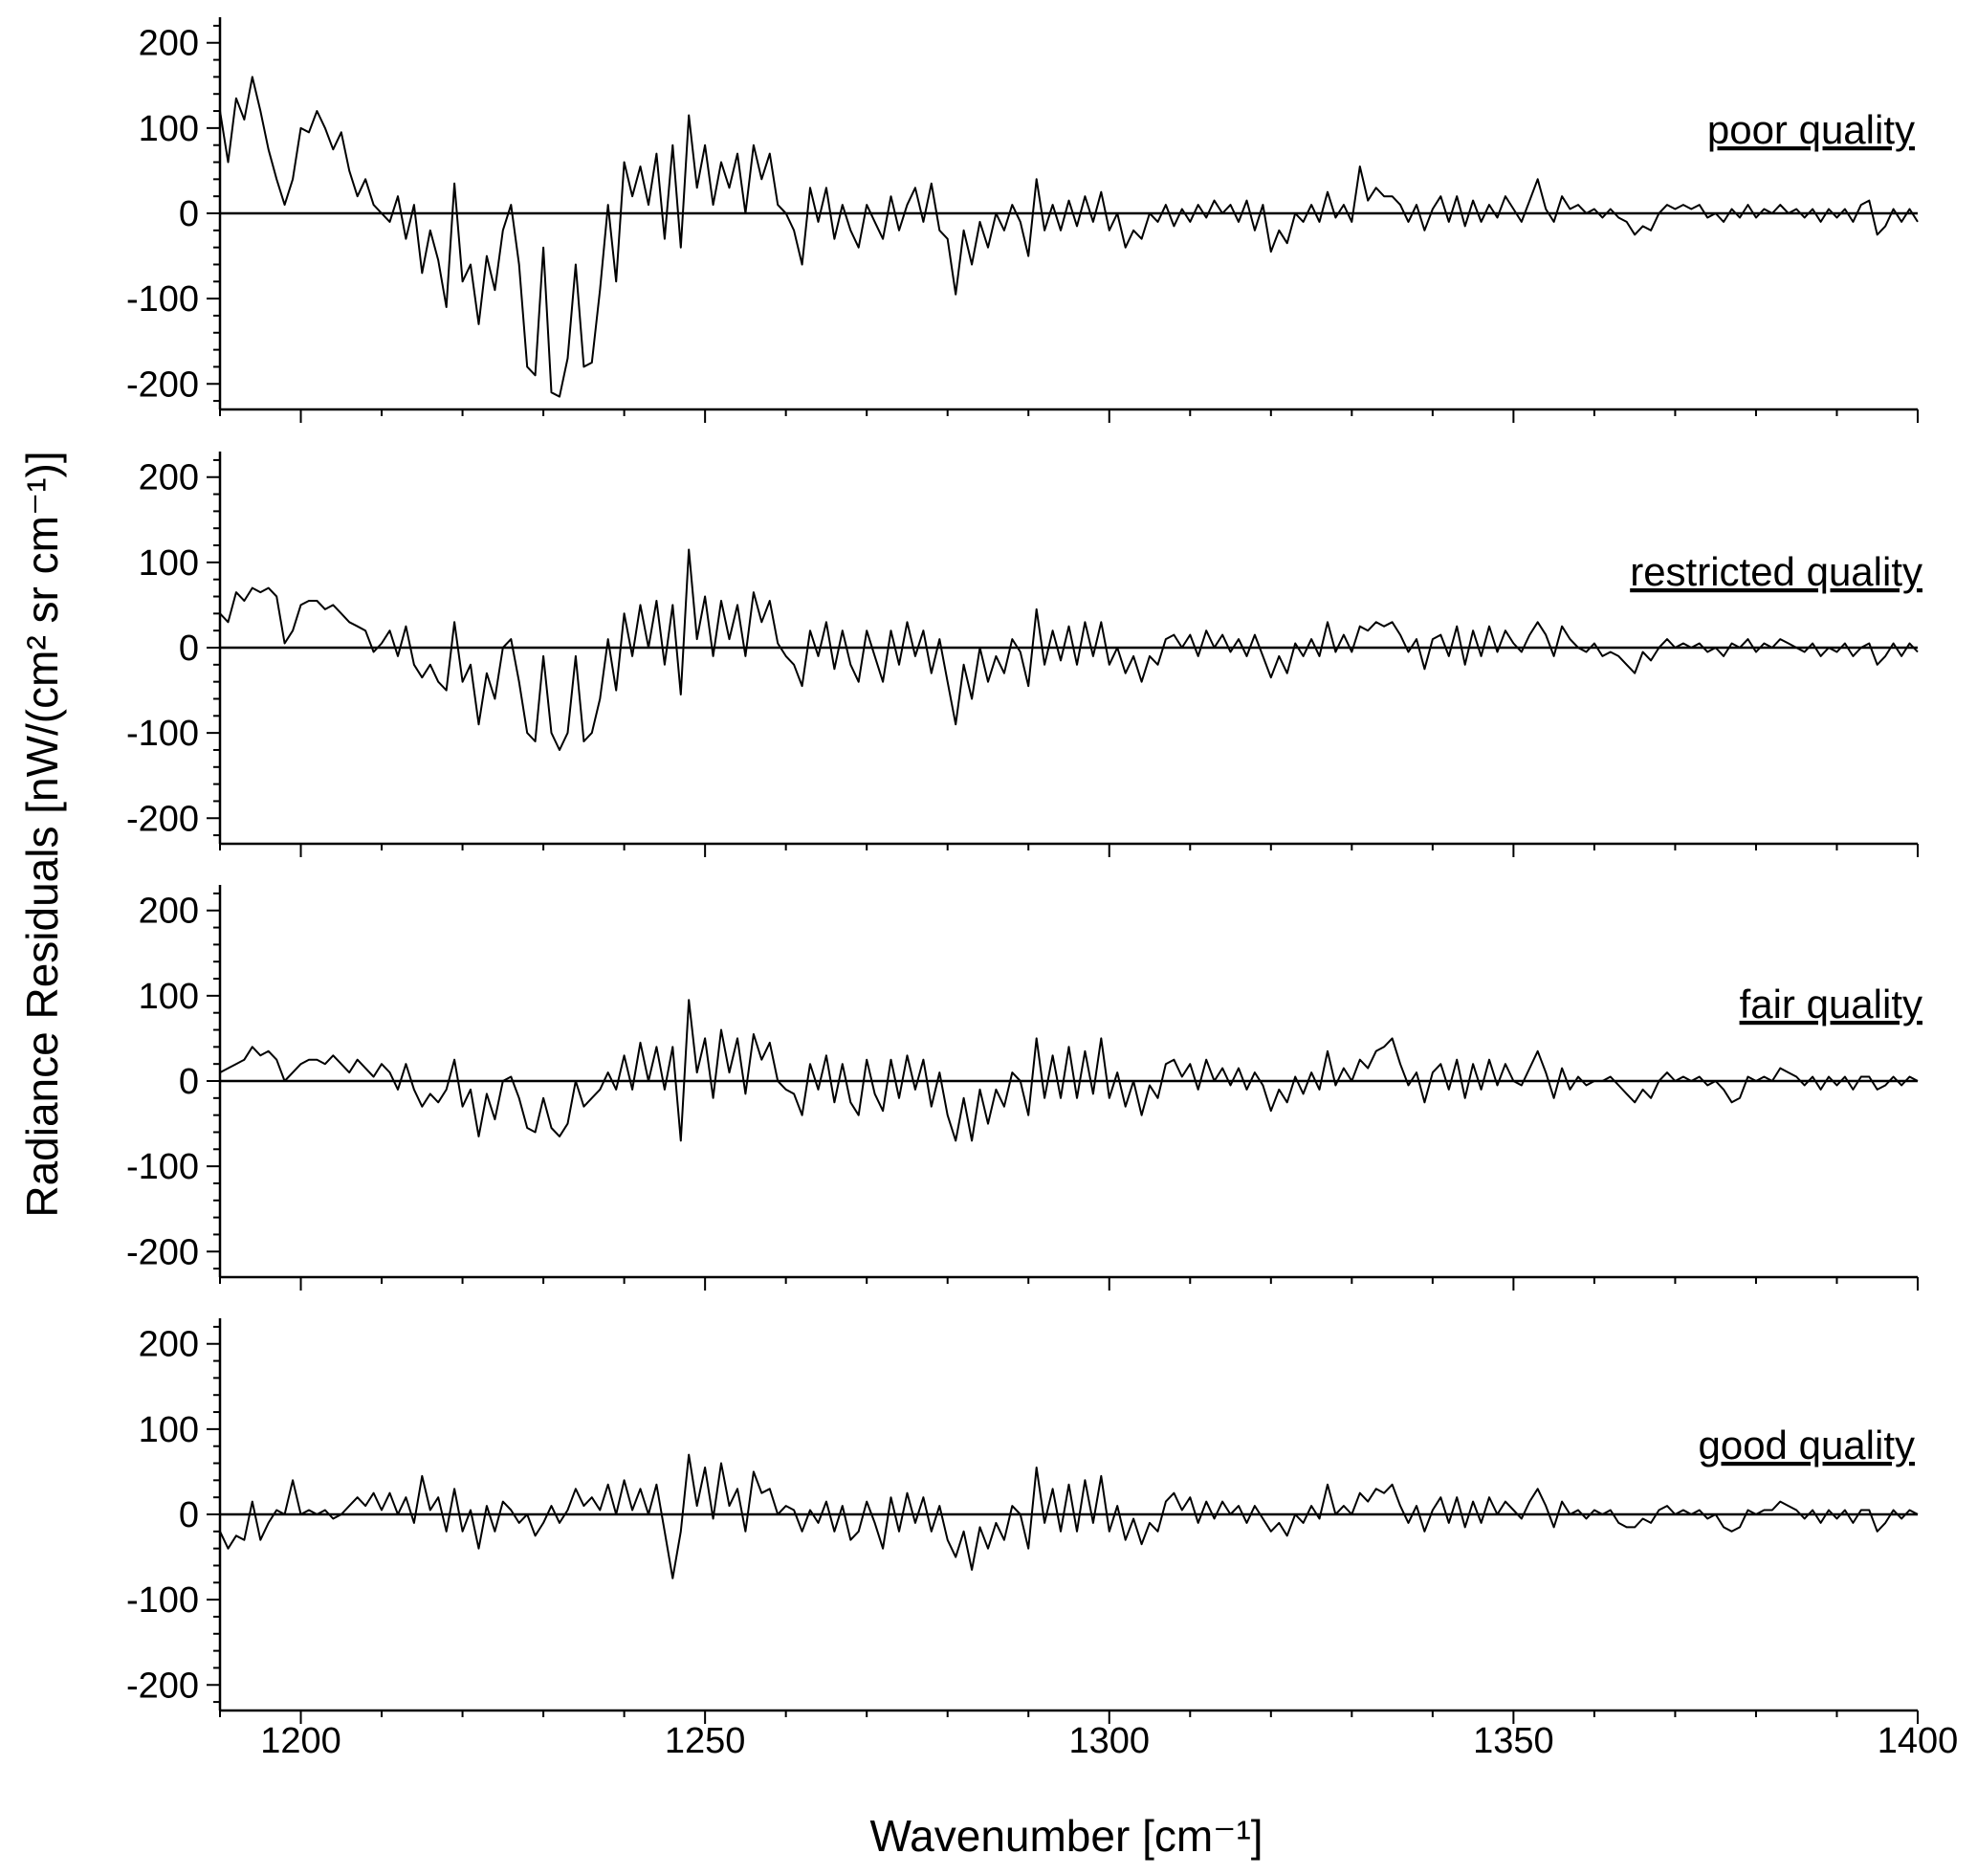 Image resolution: width=1977 pixels, height=1876 pixels. What do you see at coordinates (1811, 129) in the screenshot?
I see `panel-label: poor quality` at bounding box center [1811, 129].